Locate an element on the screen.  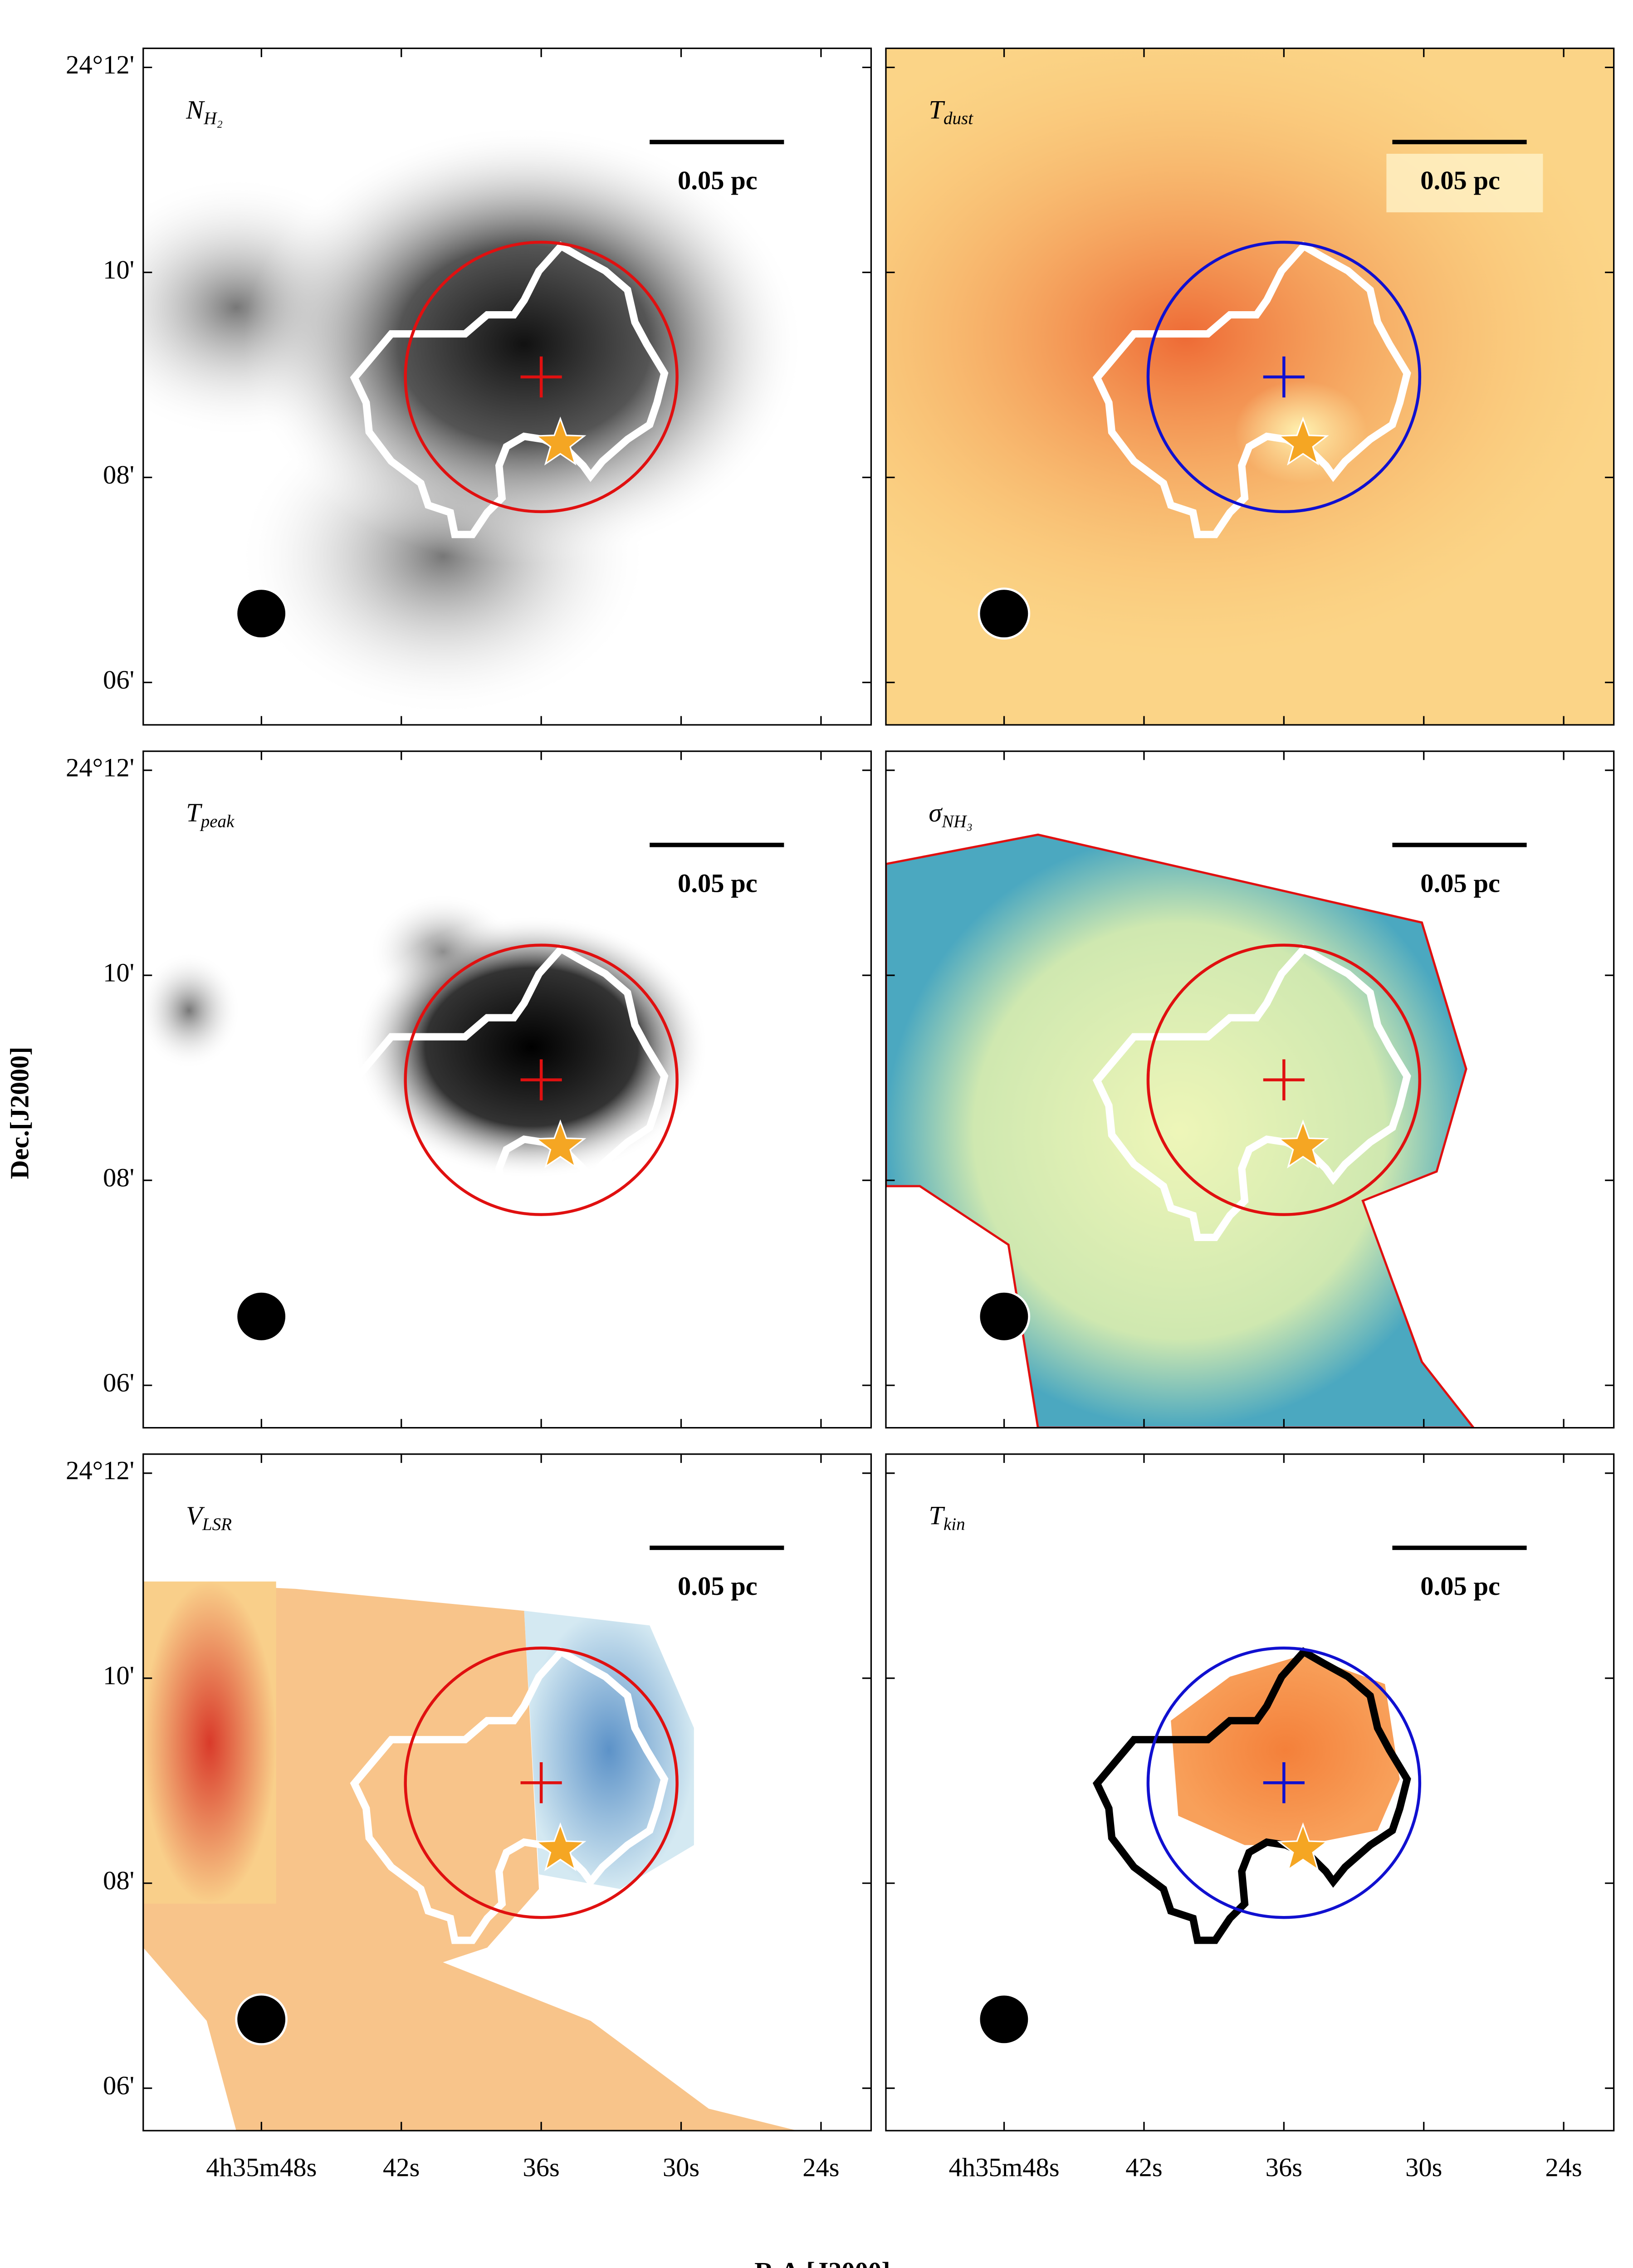
panel-title: Tdust is located at coordinates (951, 112).